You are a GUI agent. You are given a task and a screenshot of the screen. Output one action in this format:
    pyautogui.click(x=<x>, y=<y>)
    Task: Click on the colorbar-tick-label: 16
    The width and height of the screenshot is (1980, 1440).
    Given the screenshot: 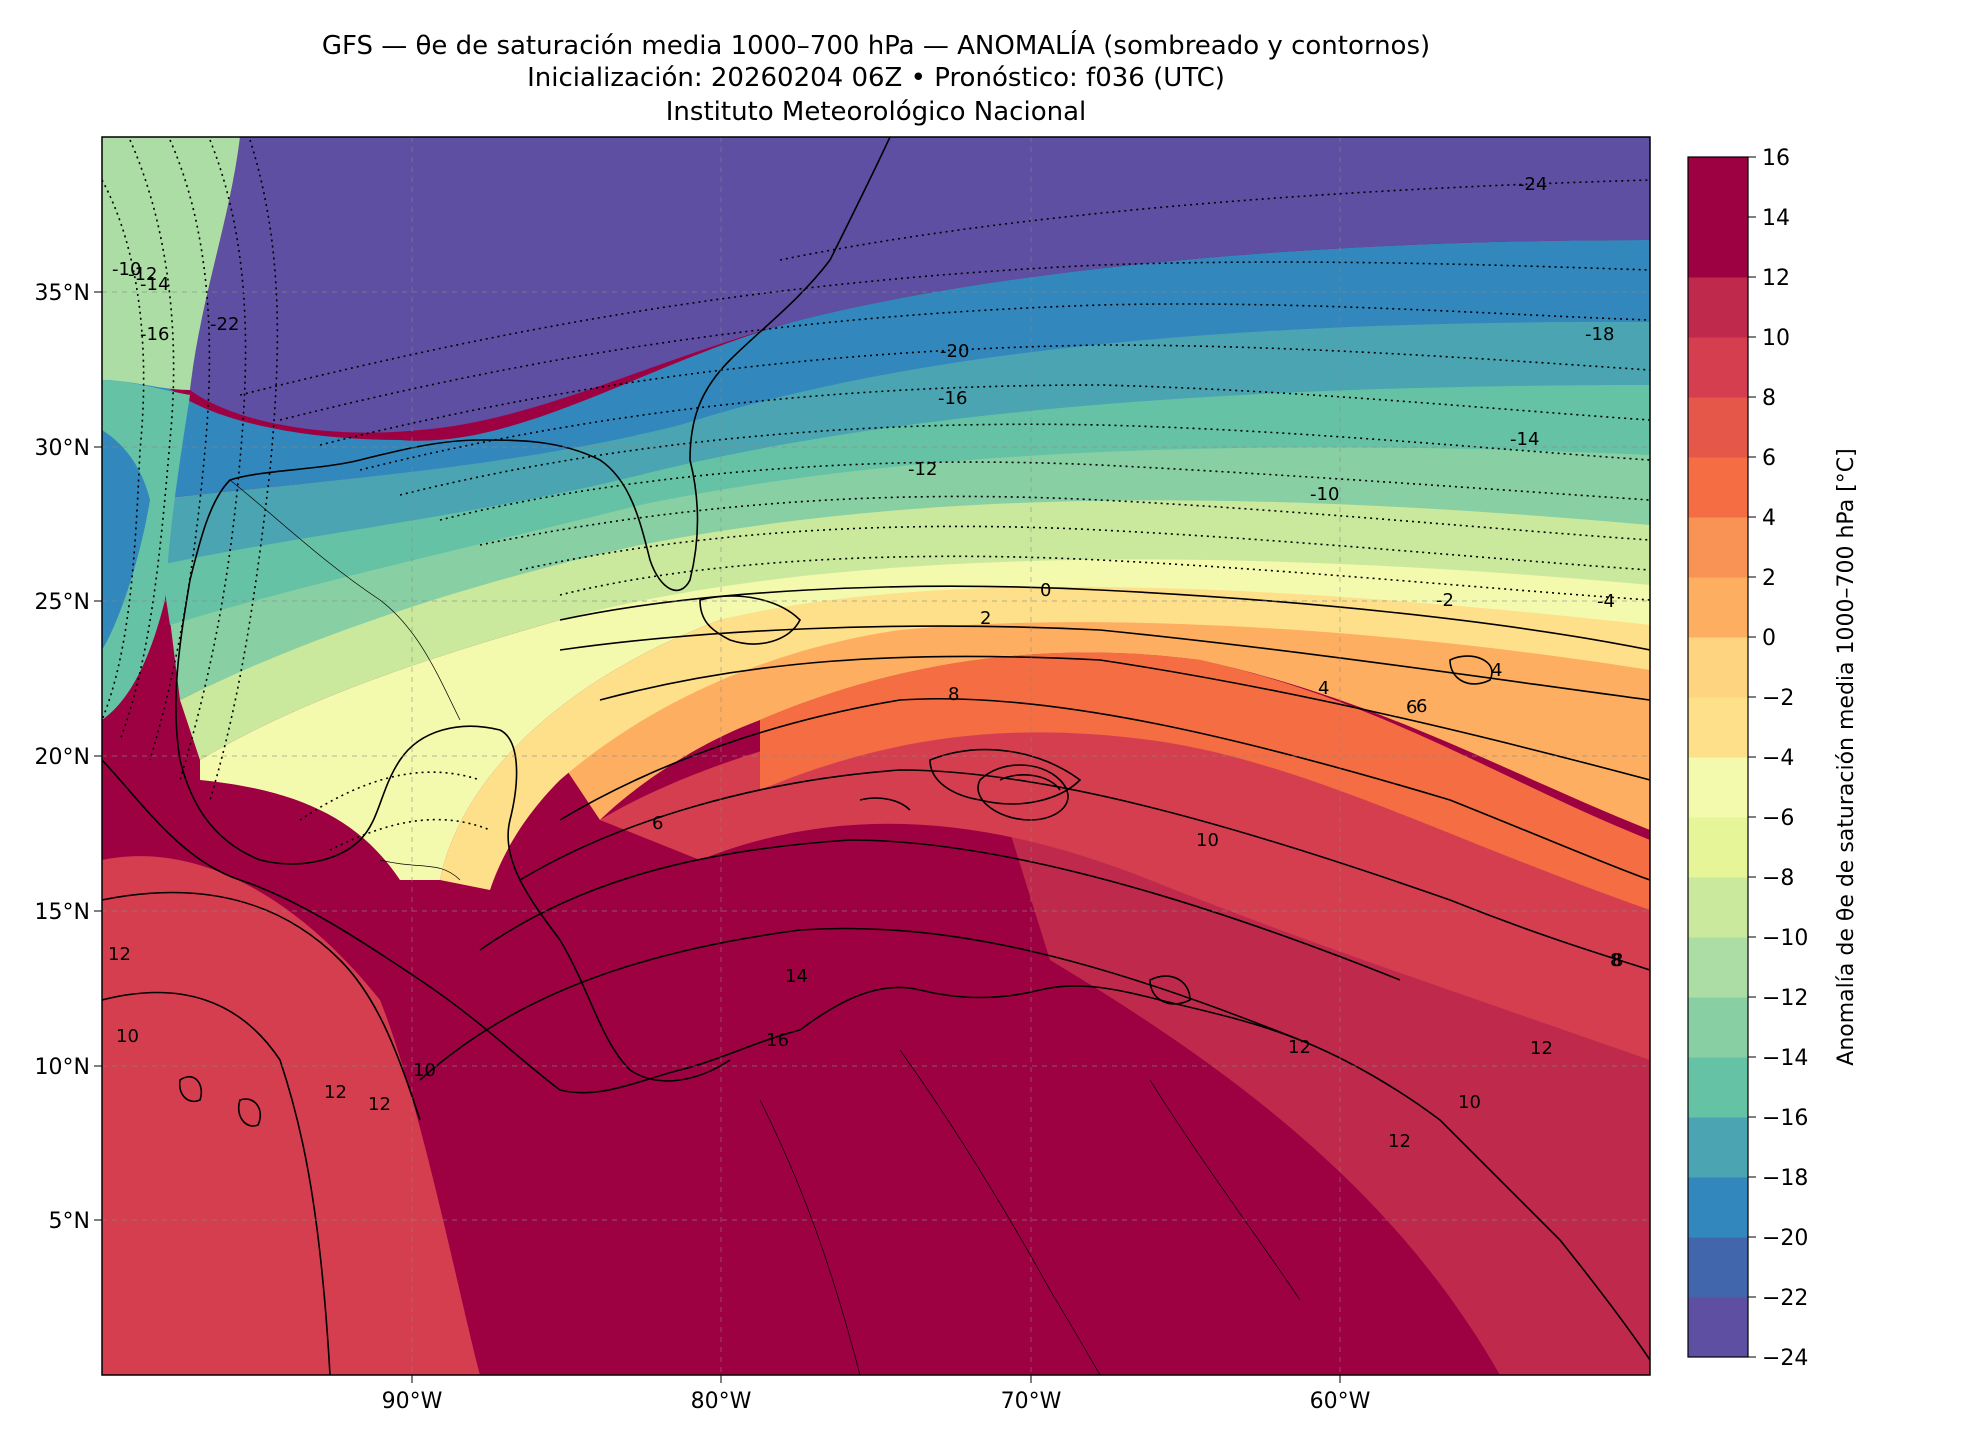 What is the action you would take?
    pyautogui.click(x=1776, y=158)
    